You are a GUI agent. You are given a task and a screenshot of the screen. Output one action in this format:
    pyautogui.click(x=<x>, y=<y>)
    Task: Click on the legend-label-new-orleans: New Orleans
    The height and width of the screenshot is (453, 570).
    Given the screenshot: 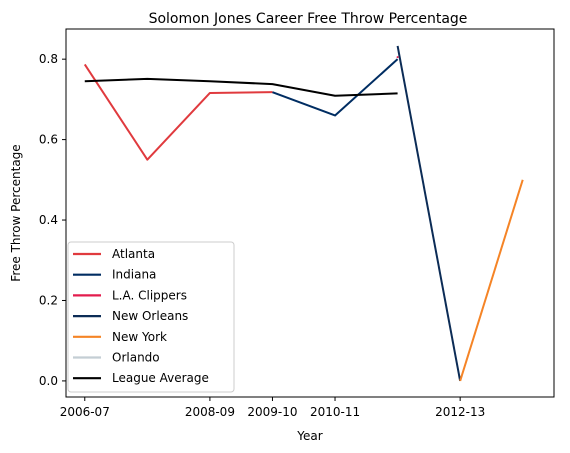 What is the action you would take?
    pyautogui.click(x=150, y=316)
    